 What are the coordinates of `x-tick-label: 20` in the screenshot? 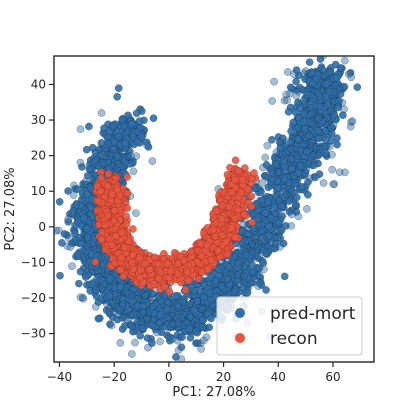 It's located at (223, 377).